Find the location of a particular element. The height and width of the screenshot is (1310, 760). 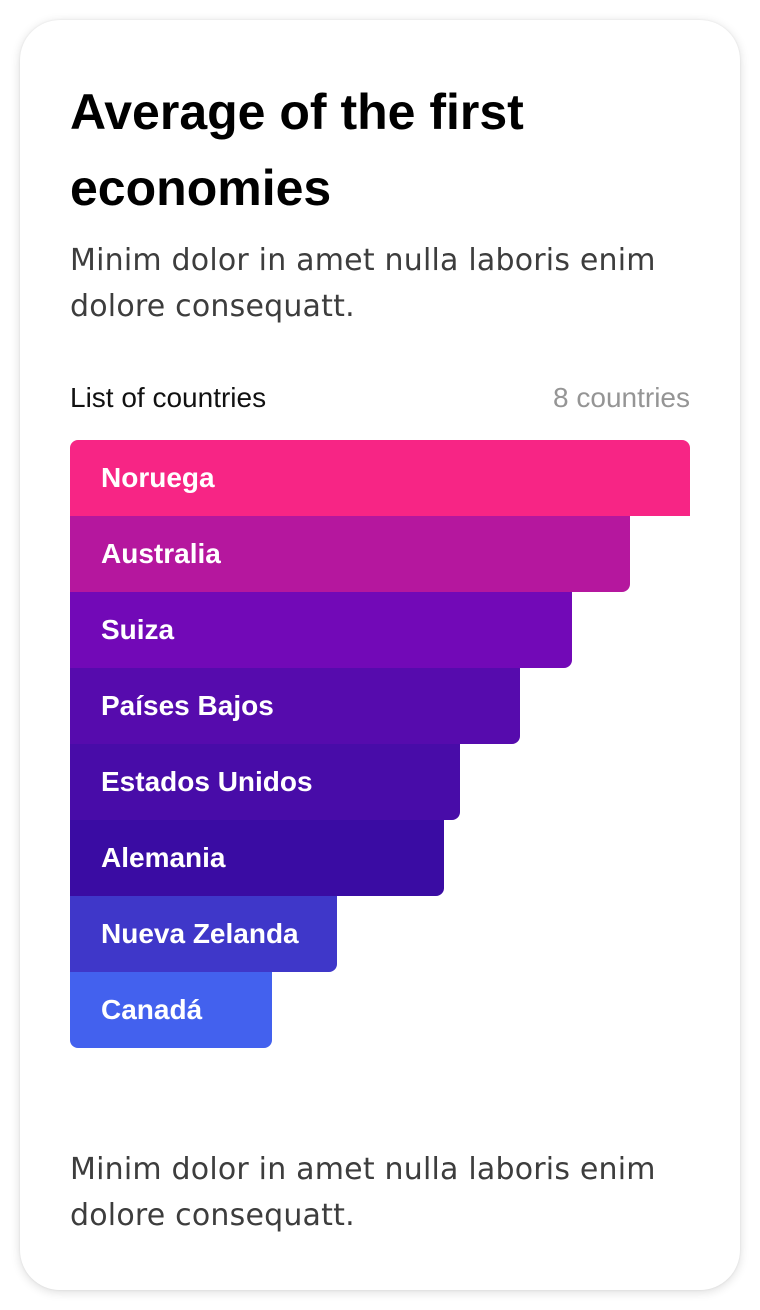

bar-label: Nueva Zelanda is located at coordinates (200, 933).